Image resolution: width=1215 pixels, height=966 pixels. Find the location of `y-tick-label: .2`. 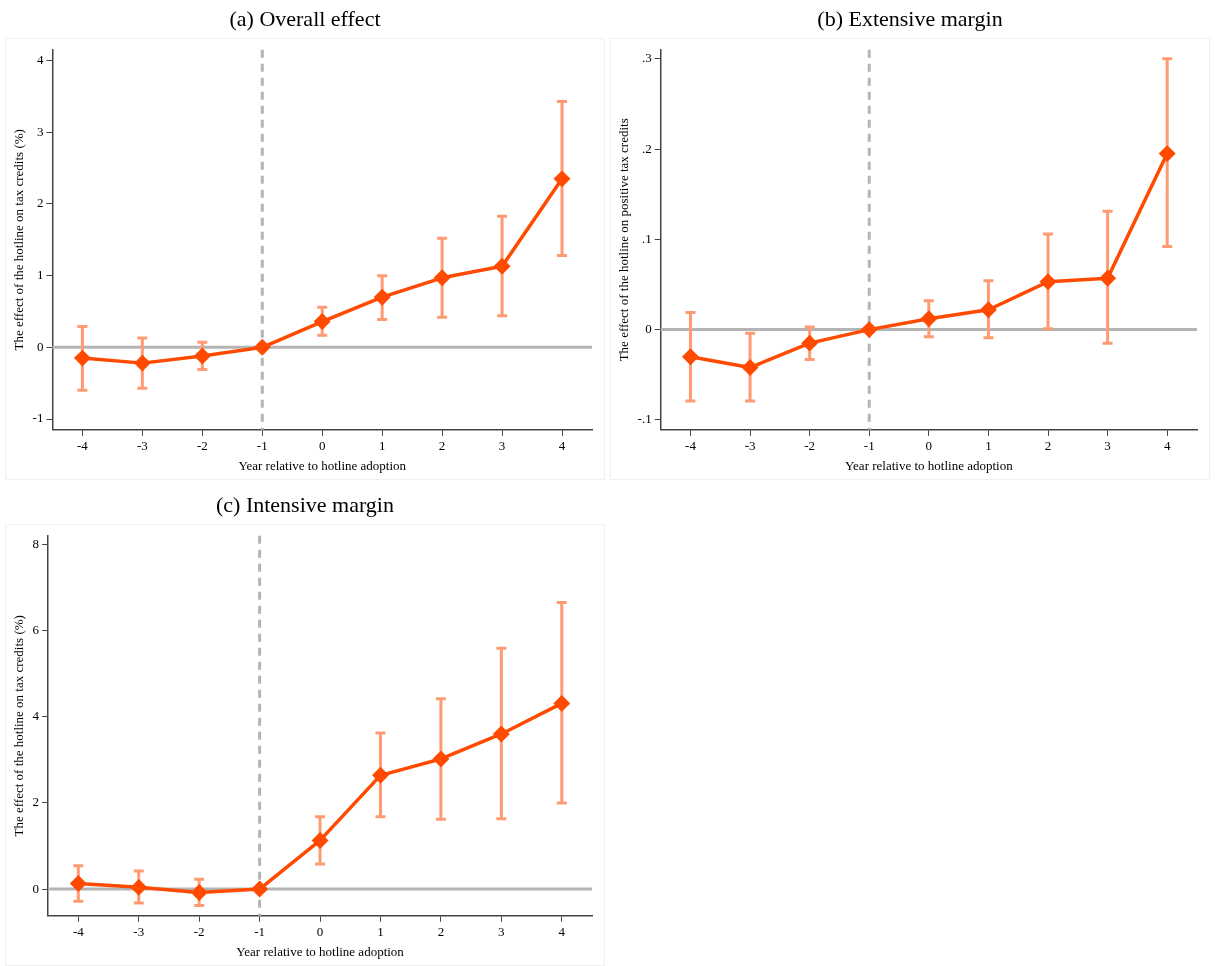

y-tick-label: .2 is located at coordinates (646, 148).